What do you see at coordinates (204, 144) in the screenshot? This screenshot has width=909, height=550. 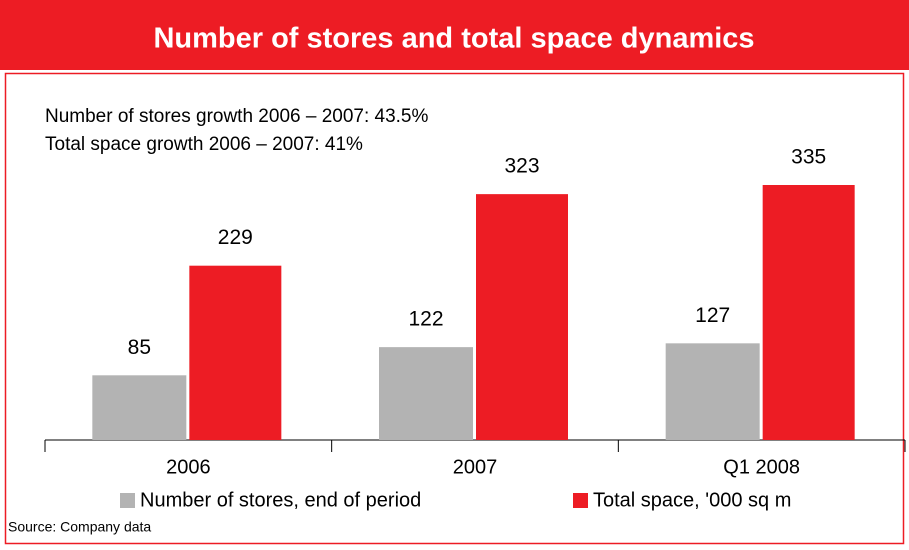 I see `annotation: Total space growth 2006 – 2007: 41%` at bounding box center [204, 144].